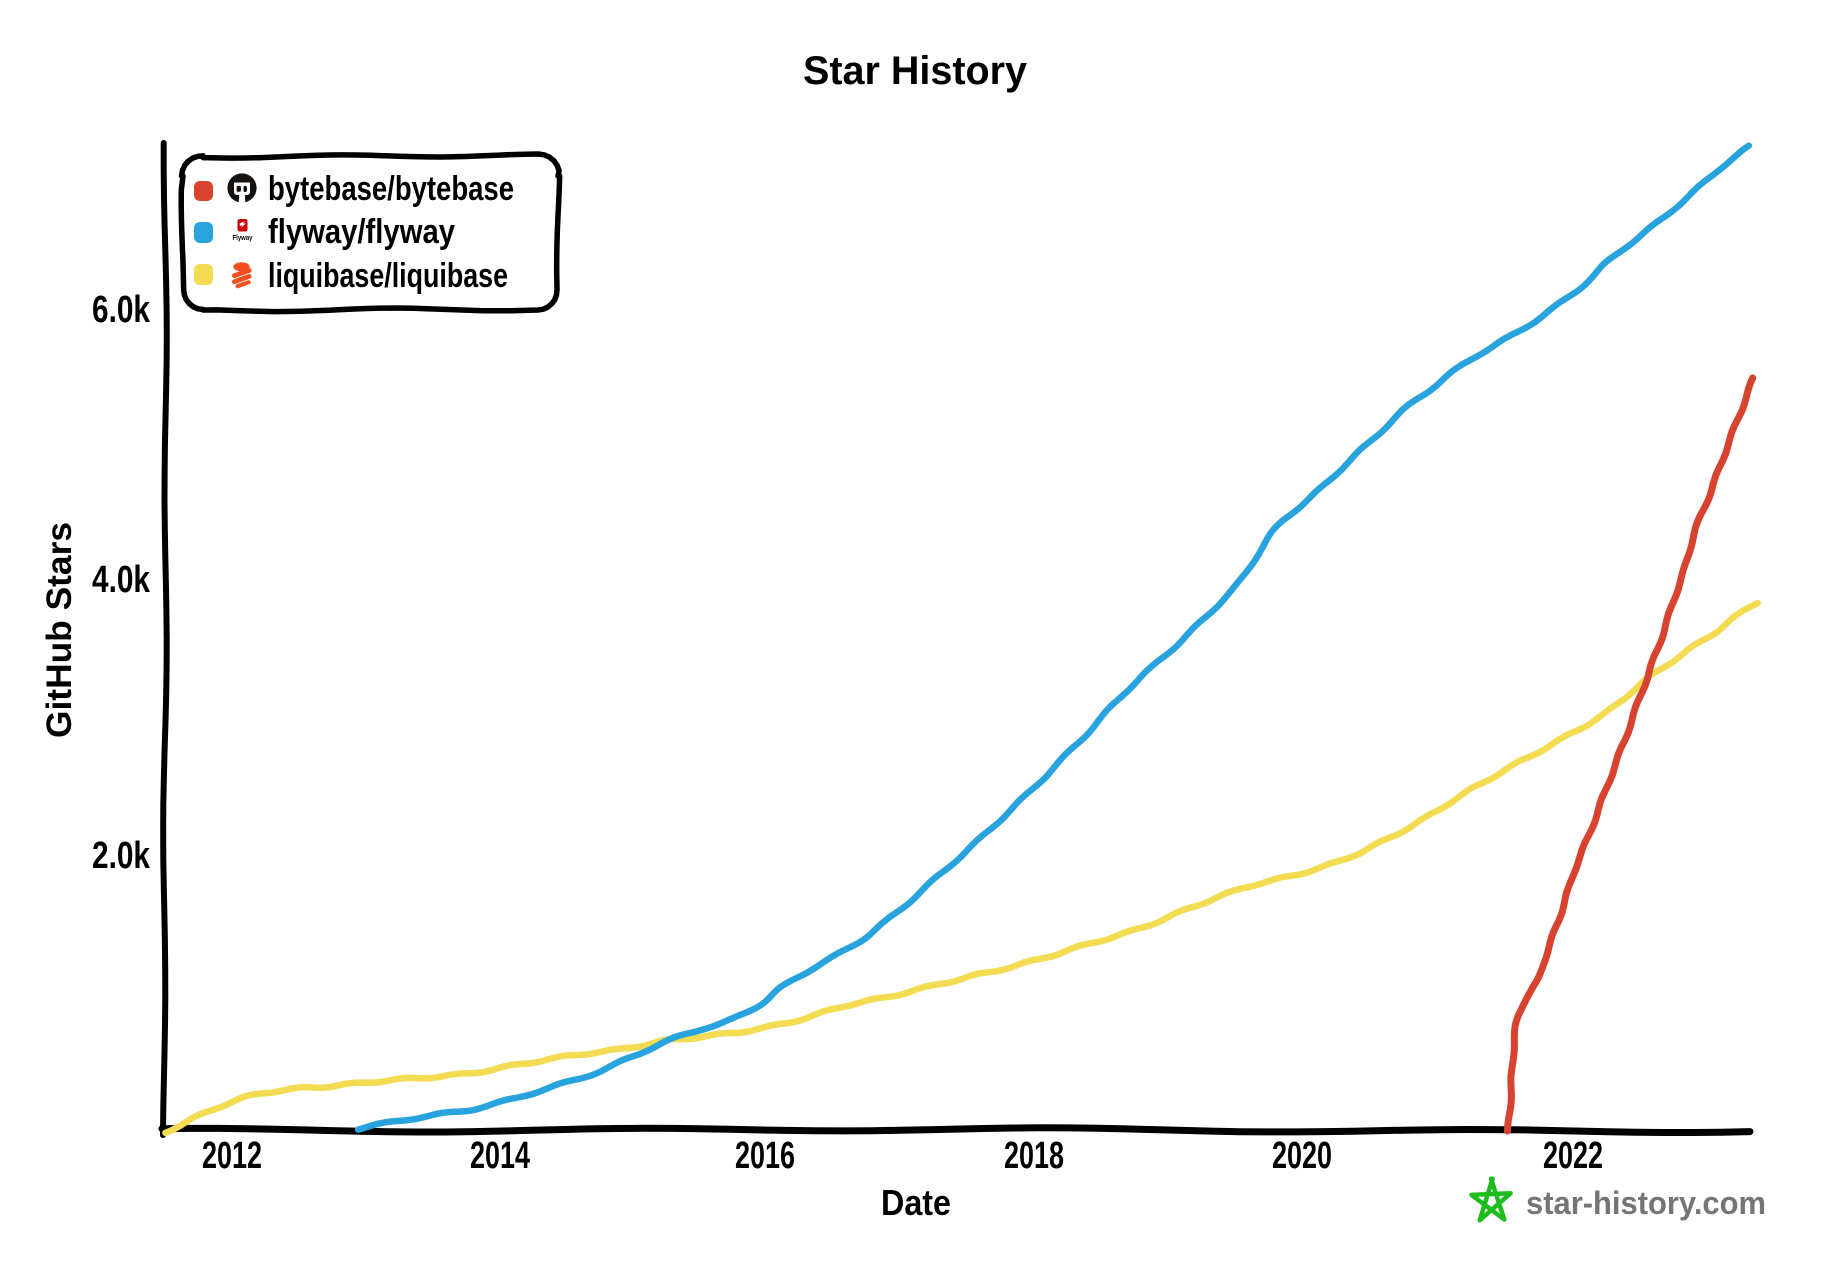 The height and width of the screenshot is (1276, 1832). Describe the element at coordinates (121, 310) in the screenshot. I see `svg-text: 6.0k` at that location.